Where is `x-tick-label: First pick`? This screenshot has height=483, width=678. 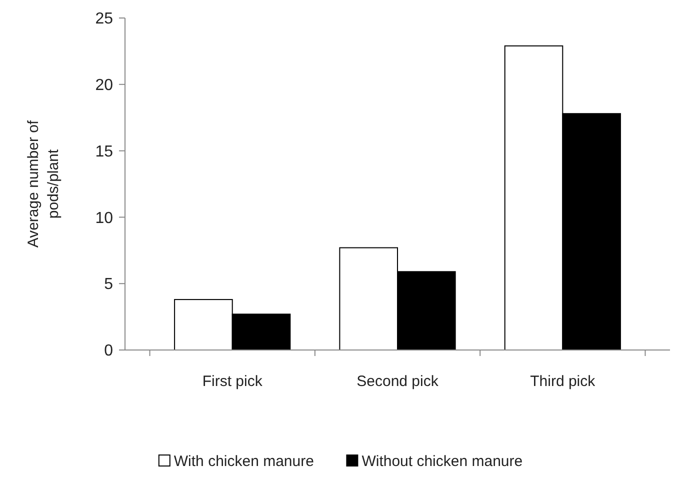 x-tick-label: First pick is located at coordinates (232, 381).